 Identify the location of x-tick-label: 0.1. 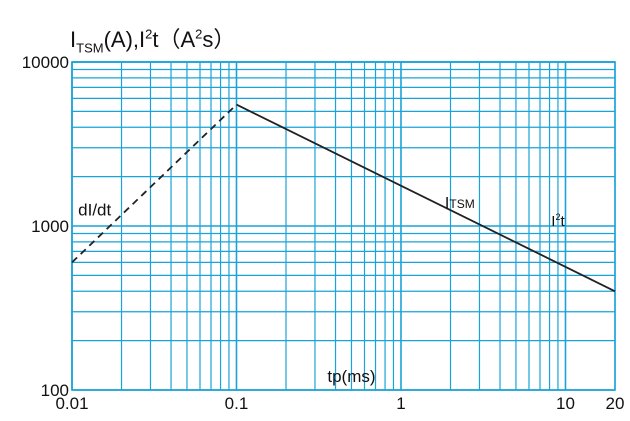
(237, 403).